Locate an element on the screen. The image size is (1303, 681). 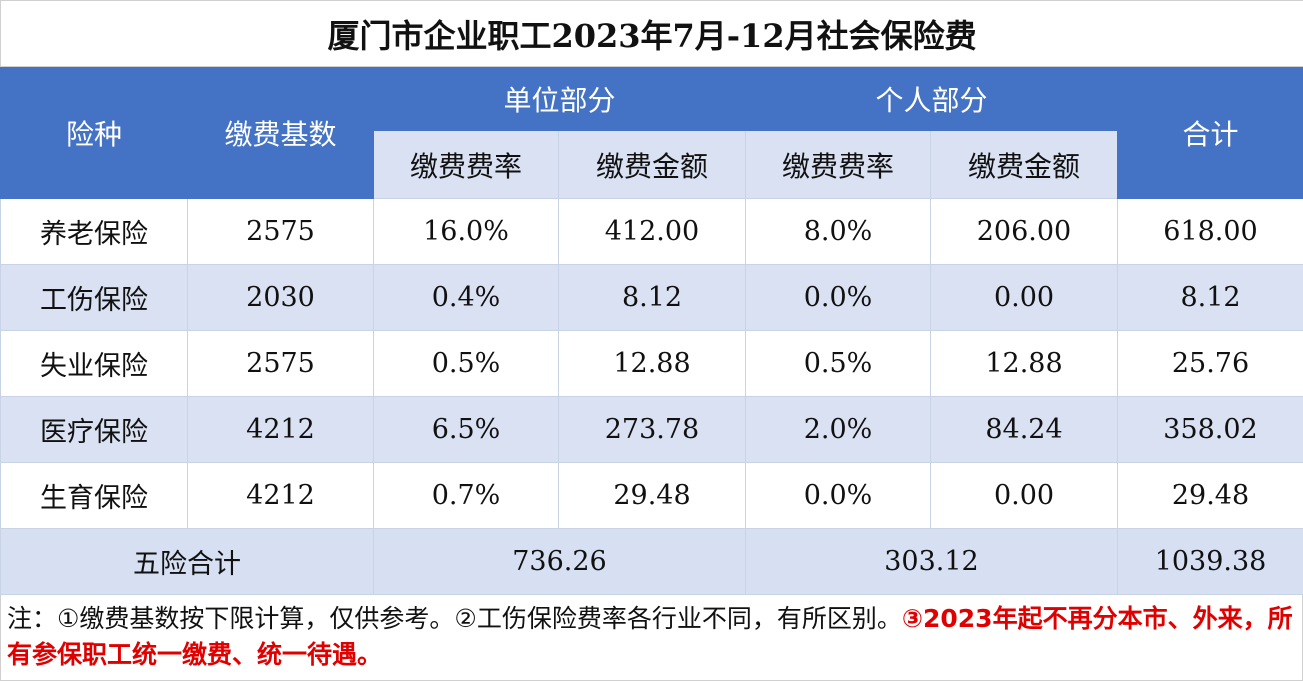
data-row: 养老保险 2575 16.0% 412.00 8.0% 206.00 618.00 is located at coordinates (651, 231).